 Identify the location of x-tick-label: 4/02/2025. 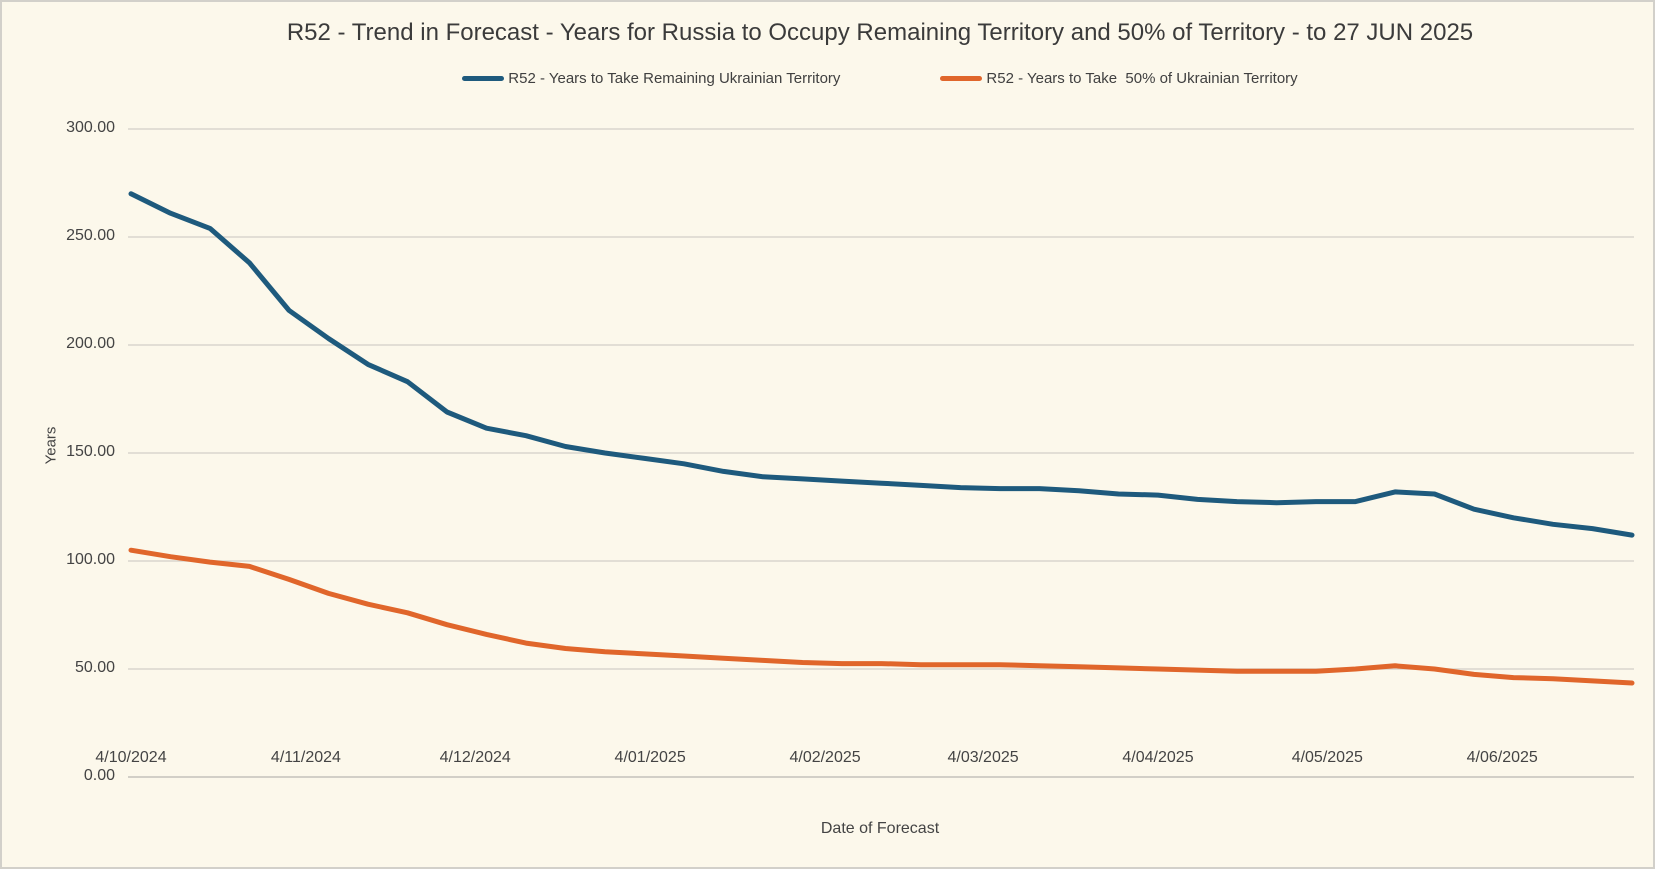
(825, 757).